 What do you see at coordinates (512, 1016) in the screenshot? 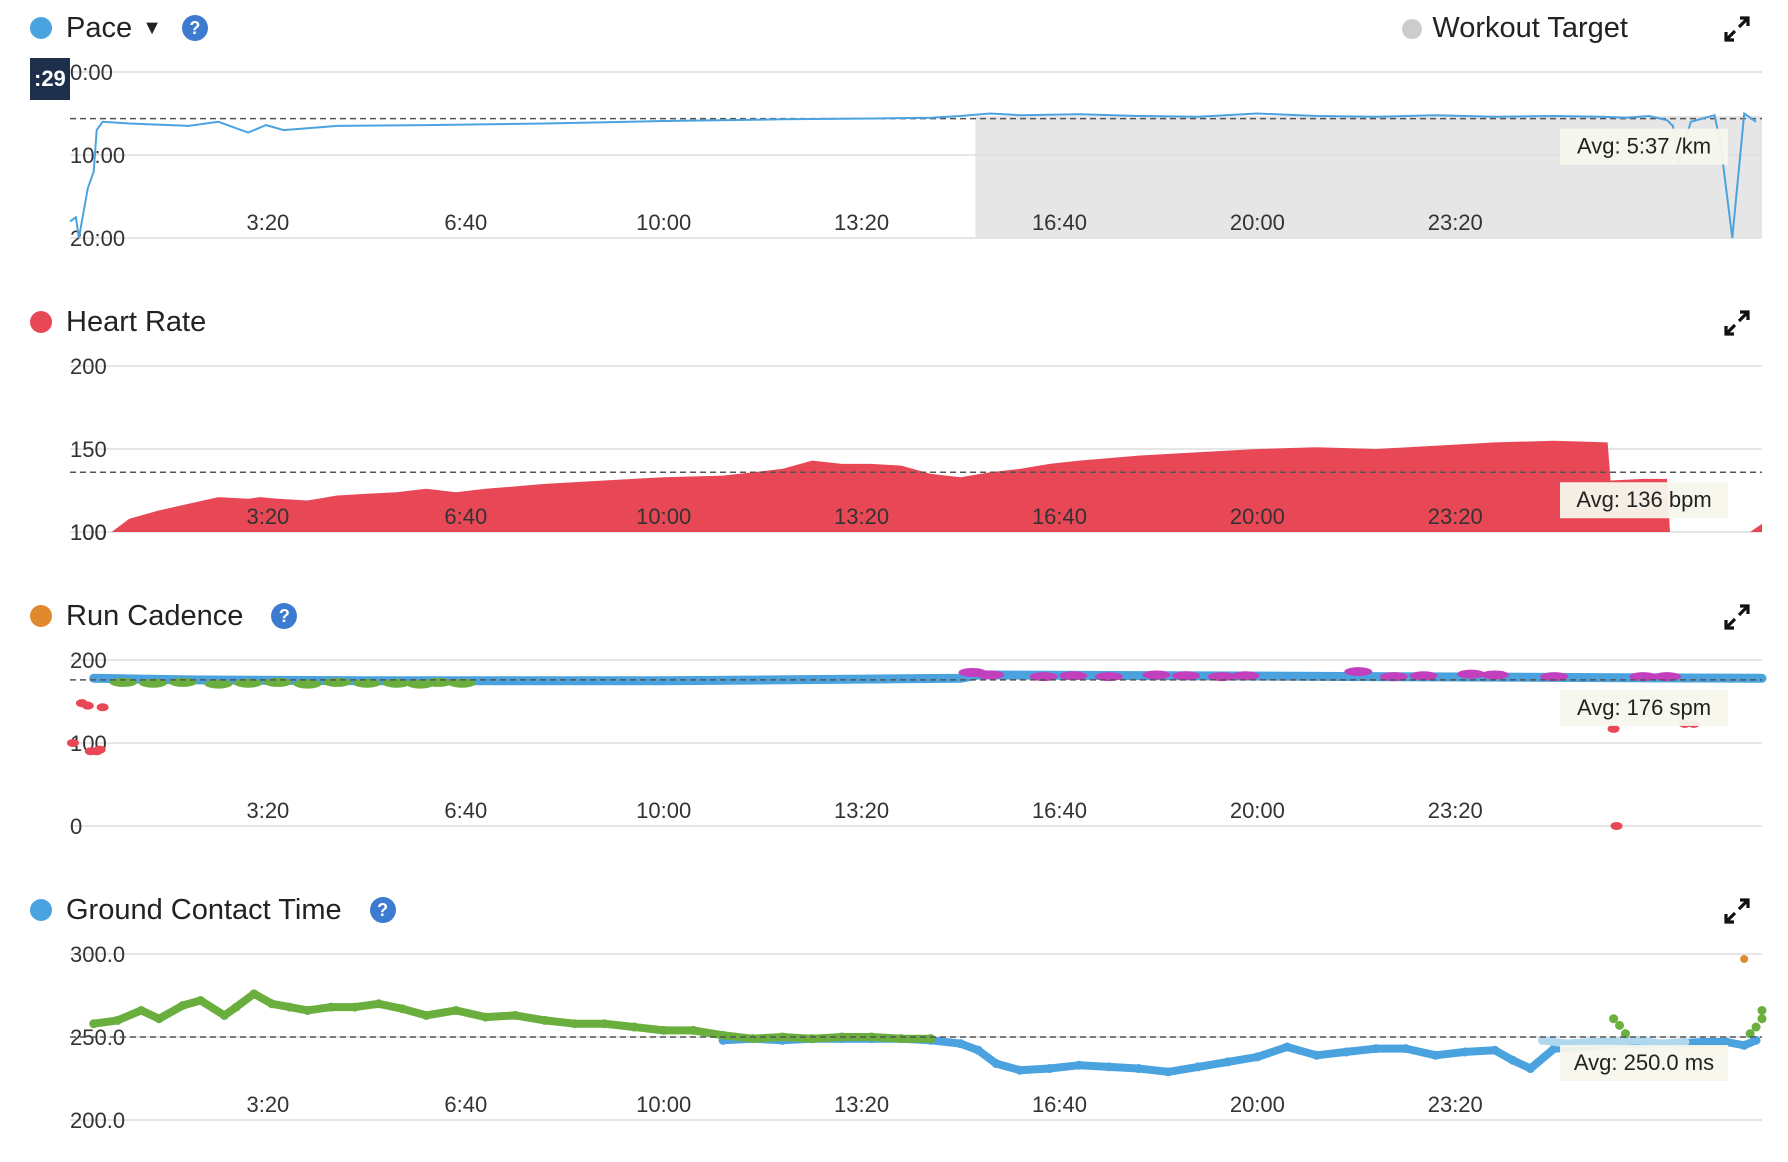
I see `gct-series-line` at bounding box center [512, 1016].